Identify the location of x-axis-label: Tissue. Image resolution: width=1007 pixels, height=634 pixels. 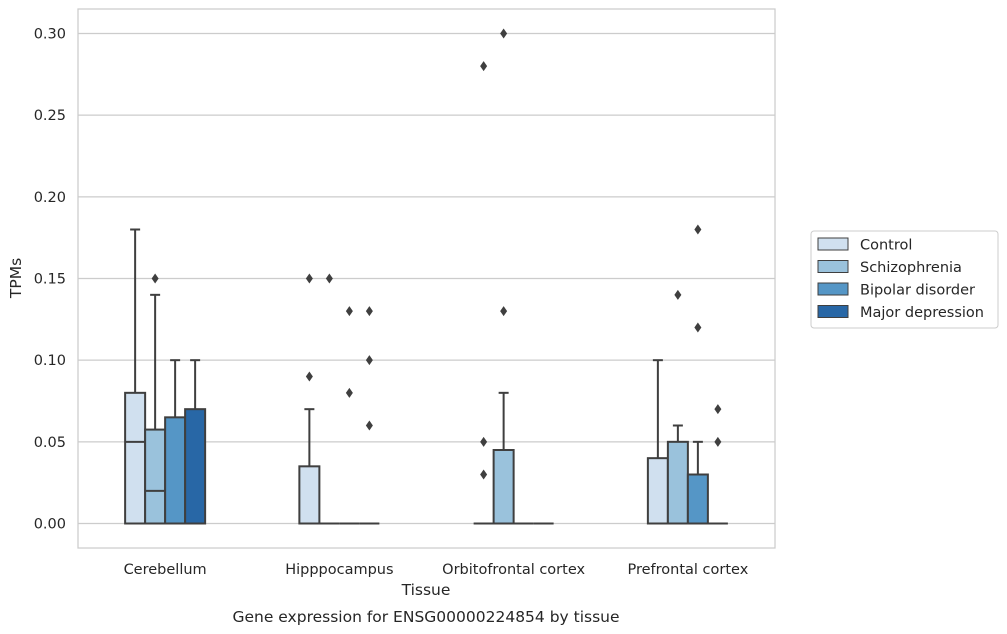
(426, 590).